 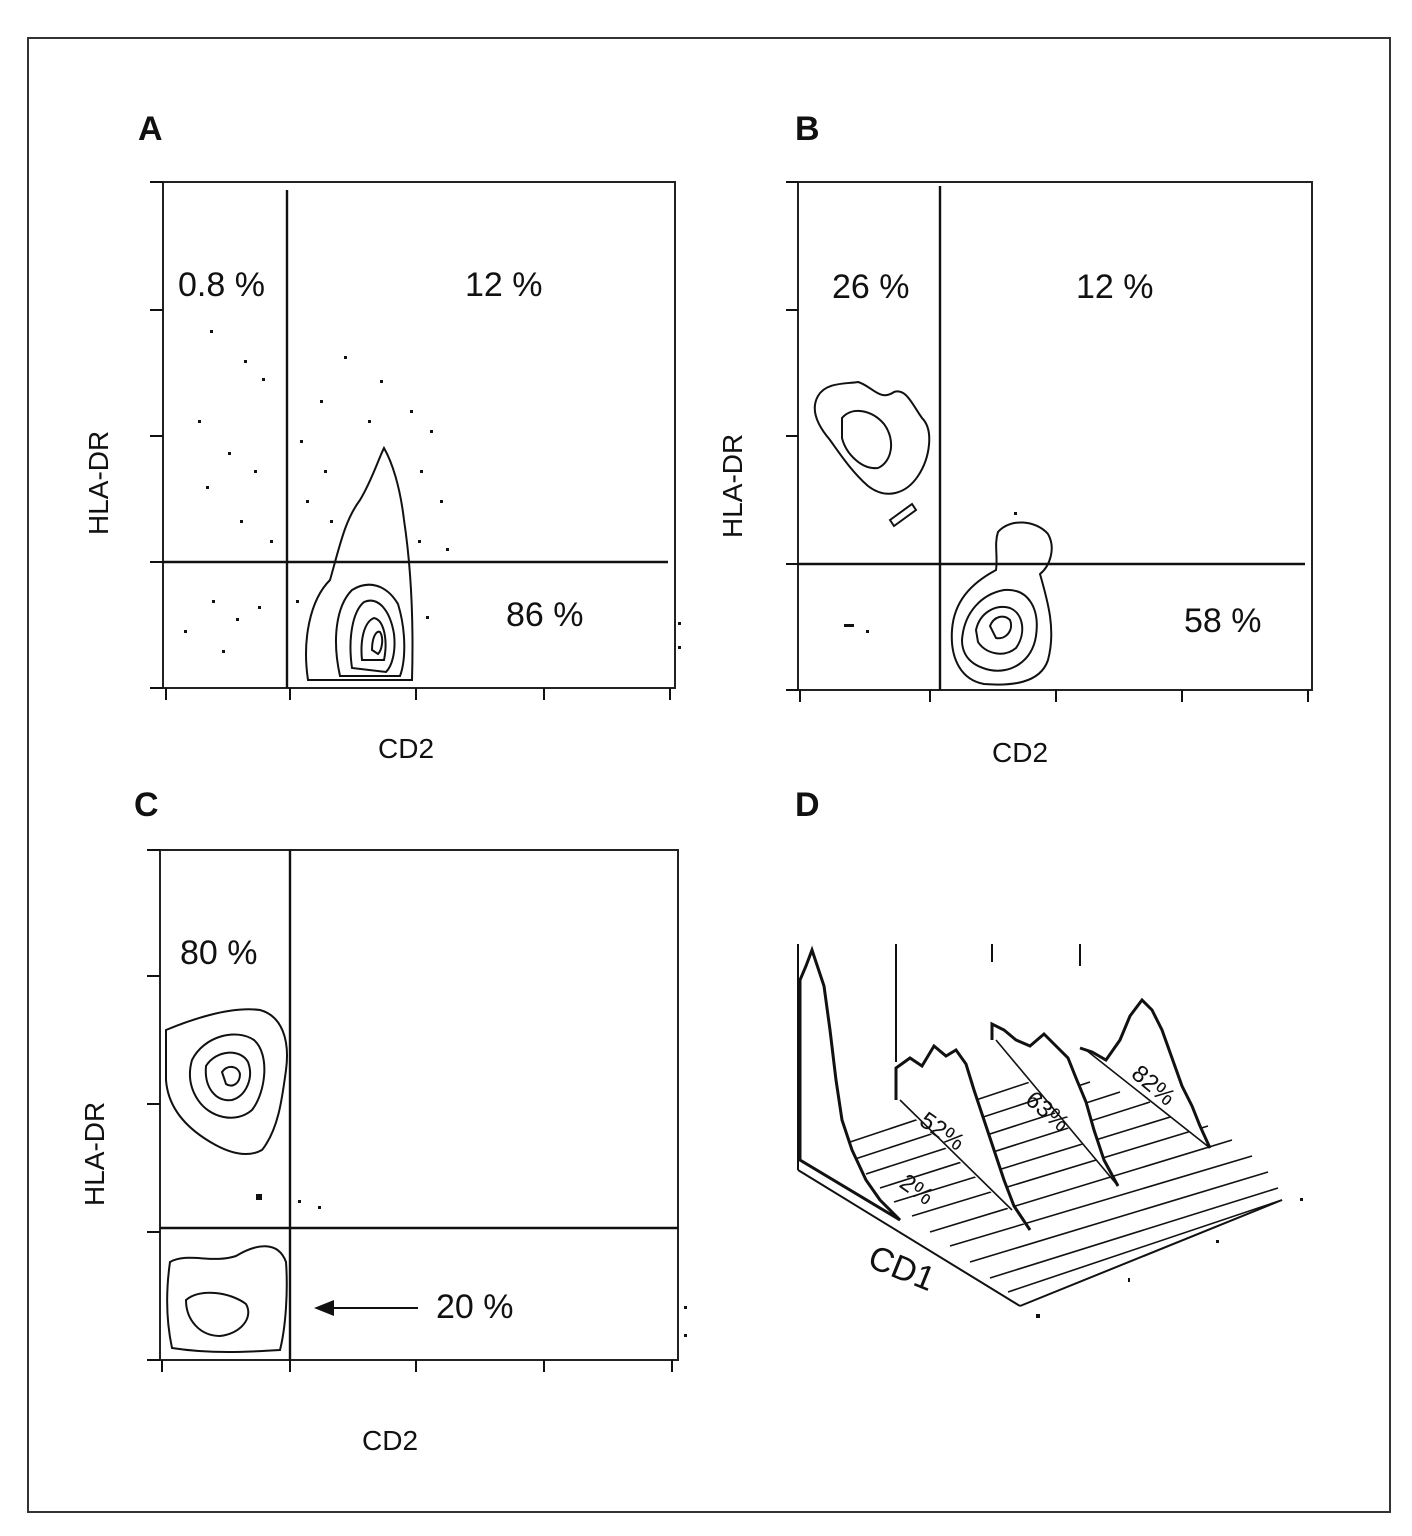 I want to click on panel-d-histograms, so click(x=1005, y=1088).